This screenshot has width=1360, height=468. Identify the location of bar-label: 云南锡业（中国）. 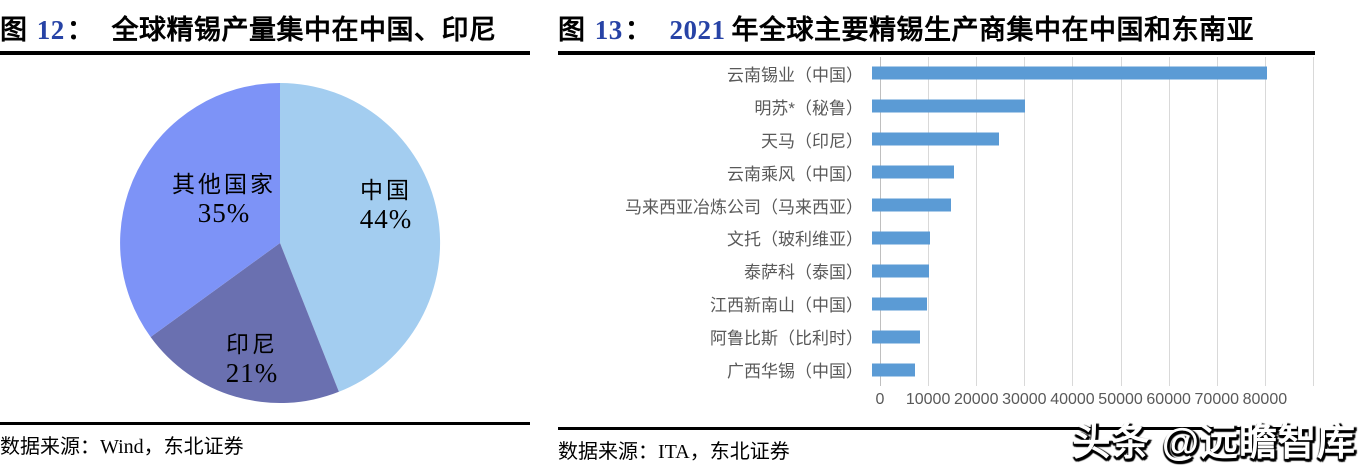
(795, 75).